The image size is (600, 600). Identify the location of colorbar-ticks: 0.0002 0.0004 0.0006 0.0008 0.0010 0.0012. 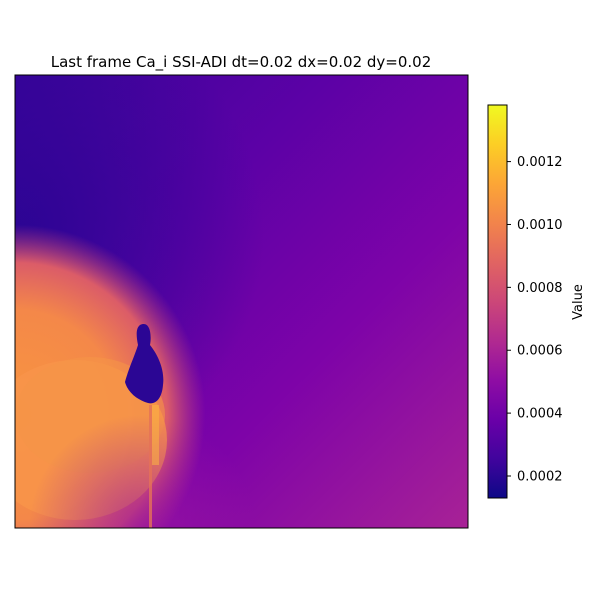
(535, 319).